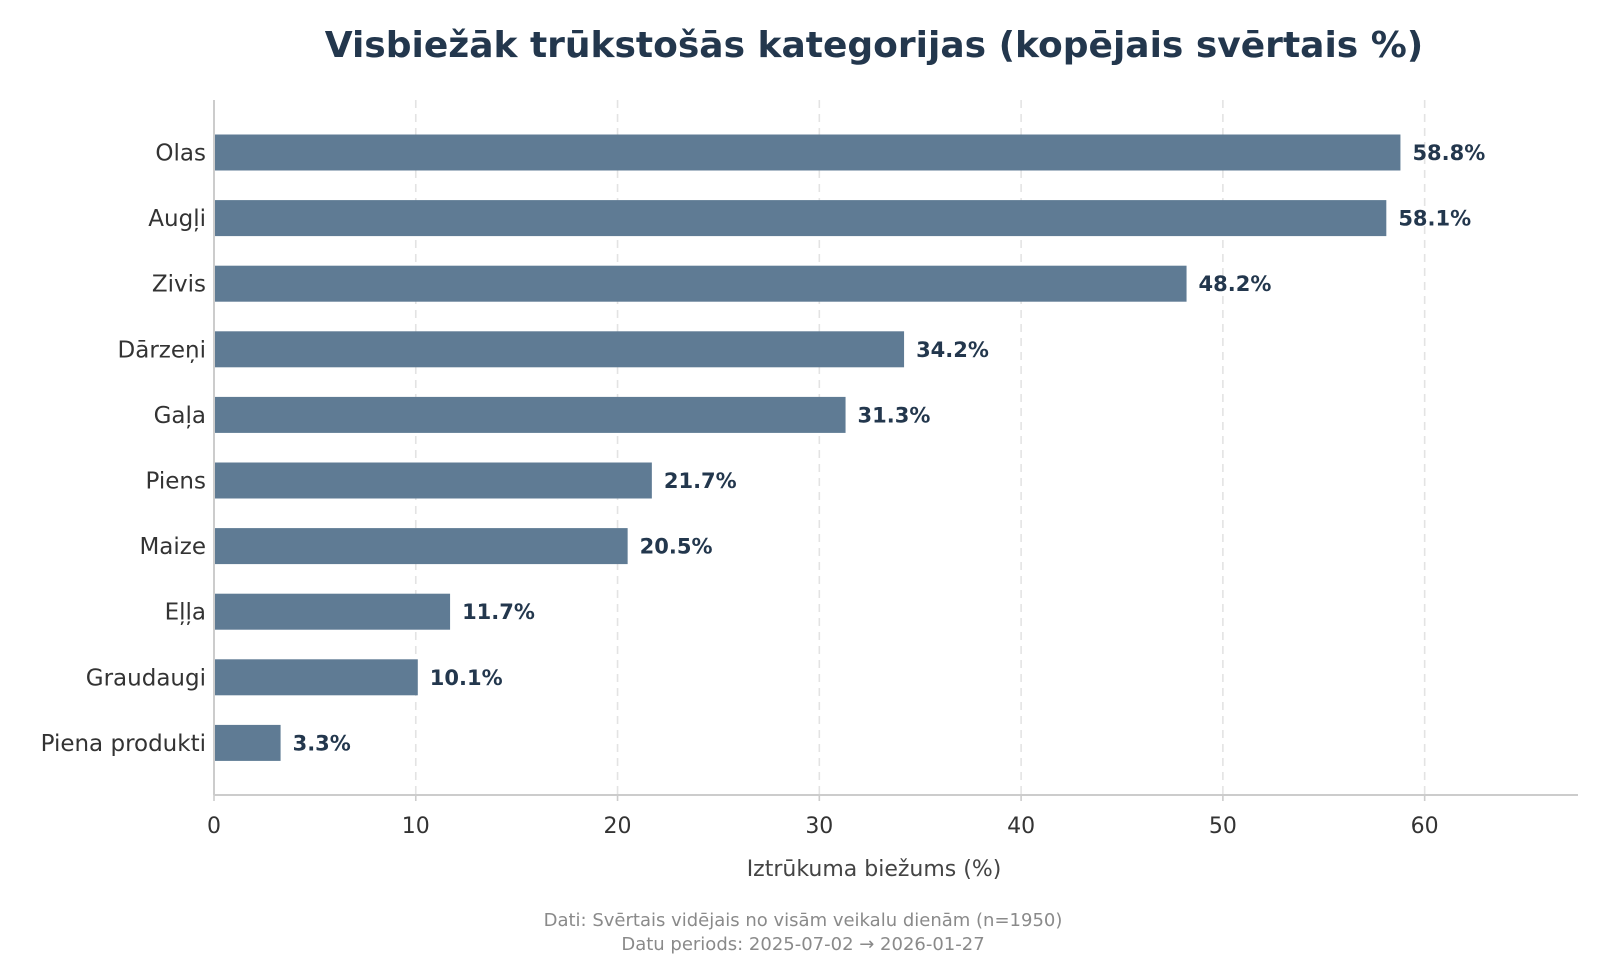  I want to click on category-label: Zivis, so click(179, 285).